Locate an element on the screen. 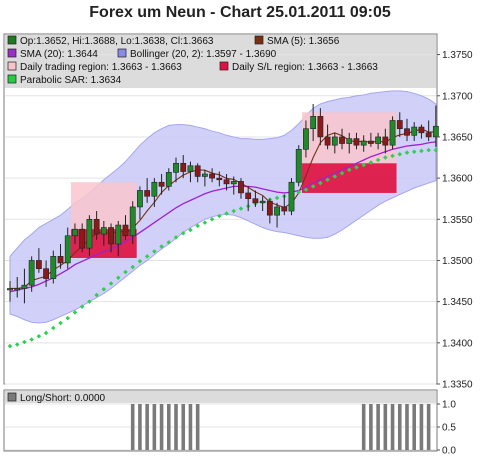  legend-label-bollinger: Bollinger (20, 2): 1.3597 - 1.3690 is located at coordinates (203, 54).